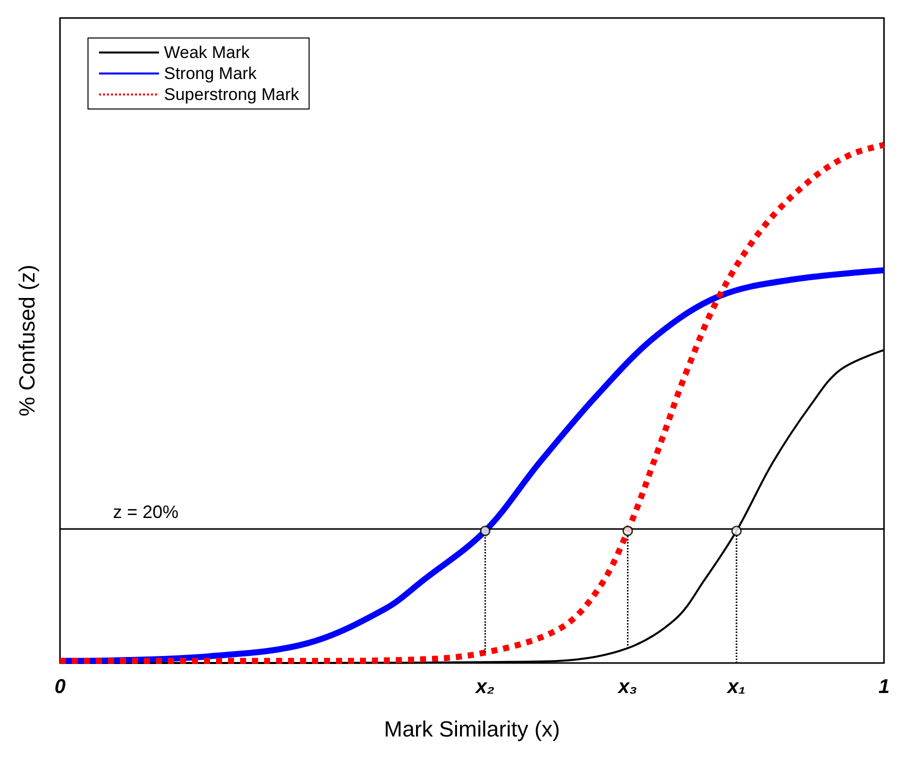  Describe the element at coordinates (884, 687) in the screenshot. I see `x-tick-label: 1` at that location.